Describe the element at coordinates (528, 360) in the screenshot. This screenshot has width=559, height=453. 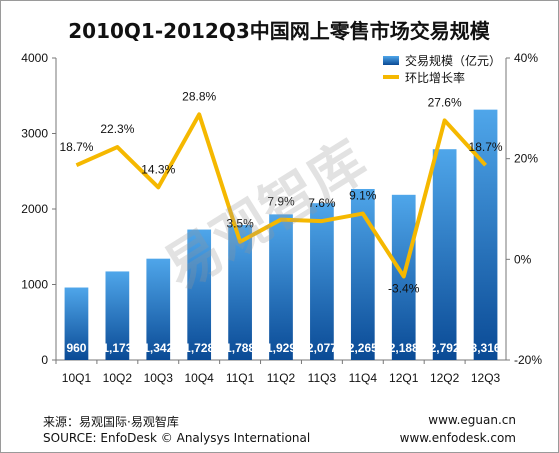
I see `y-right-tick-label: -20%` at that location.